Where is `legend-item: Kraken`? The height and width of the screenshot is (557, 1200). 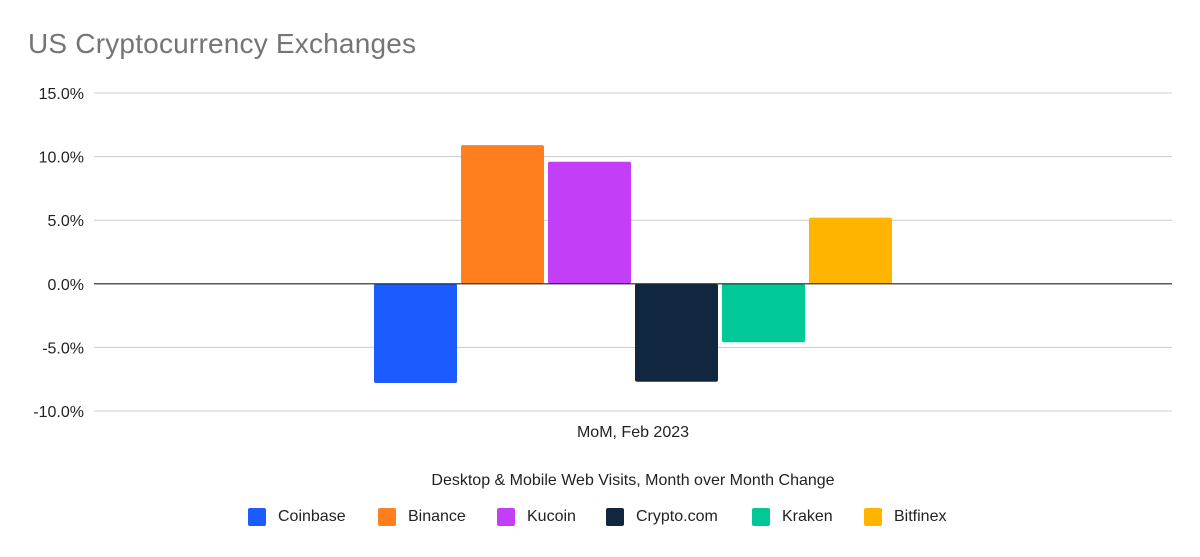
legend-item: Kraken is located at coordinates (792, 517).